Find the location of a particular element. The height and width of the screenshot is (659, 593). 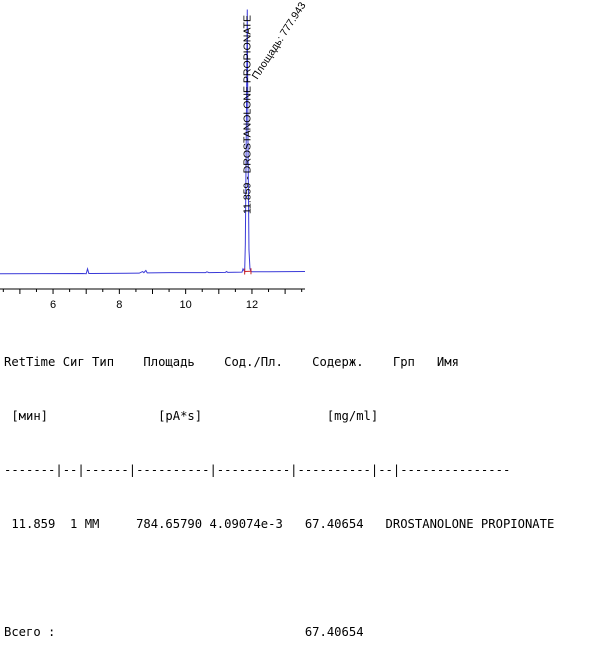

x-tick-label: 12 is located at coordinates (252, 305).